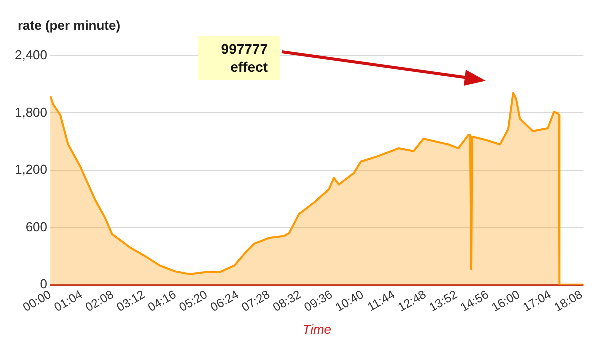 This screenshot has width=600, height=350. What do you see at coordinates (256, 301) in the screenshot?
I see `x-tick-label: 07:28` at bounding box center [256, 301].